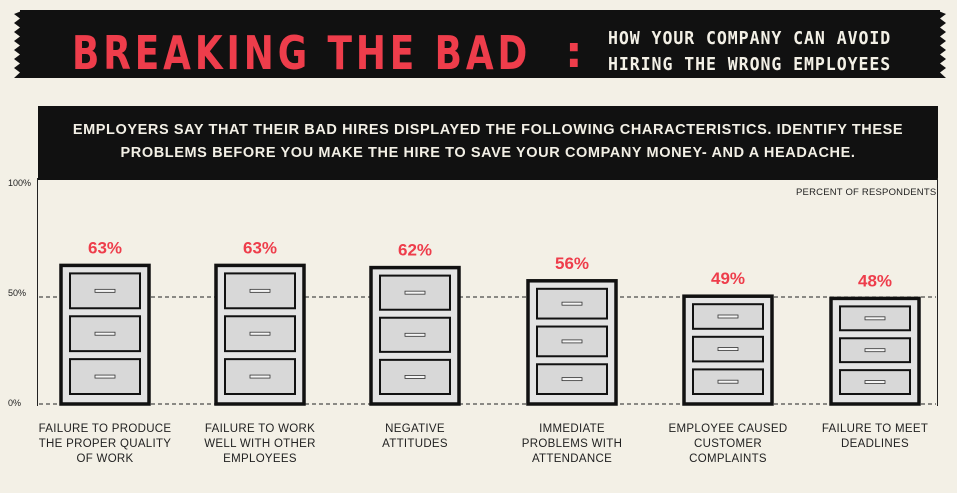 The width and height of the screenshot is (957, 493). Describe the element at coordinates (728, 278) in the screenshot. I see `bar-value-label: 49%` at that location.